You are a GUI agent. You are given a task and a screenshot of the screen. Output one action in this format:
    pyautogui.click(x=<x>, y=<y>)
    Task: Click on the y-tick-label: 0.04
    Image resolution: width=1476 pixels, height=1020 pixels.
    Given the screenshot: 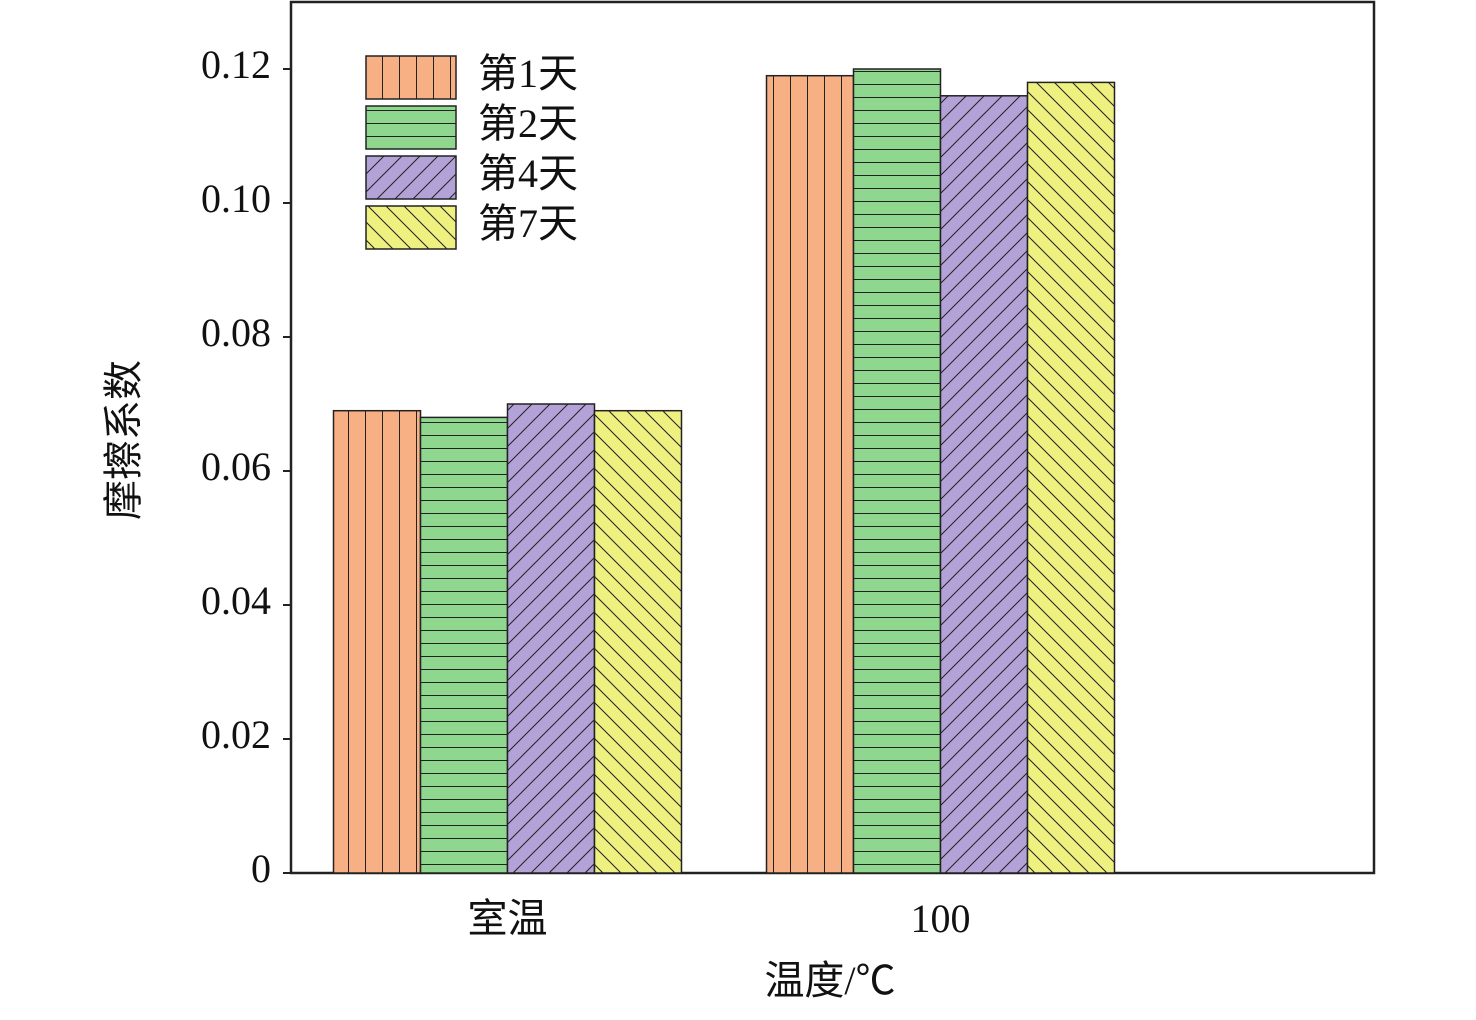 What is the action you would take?
    pyautogui.click(x=236, y=600)
    